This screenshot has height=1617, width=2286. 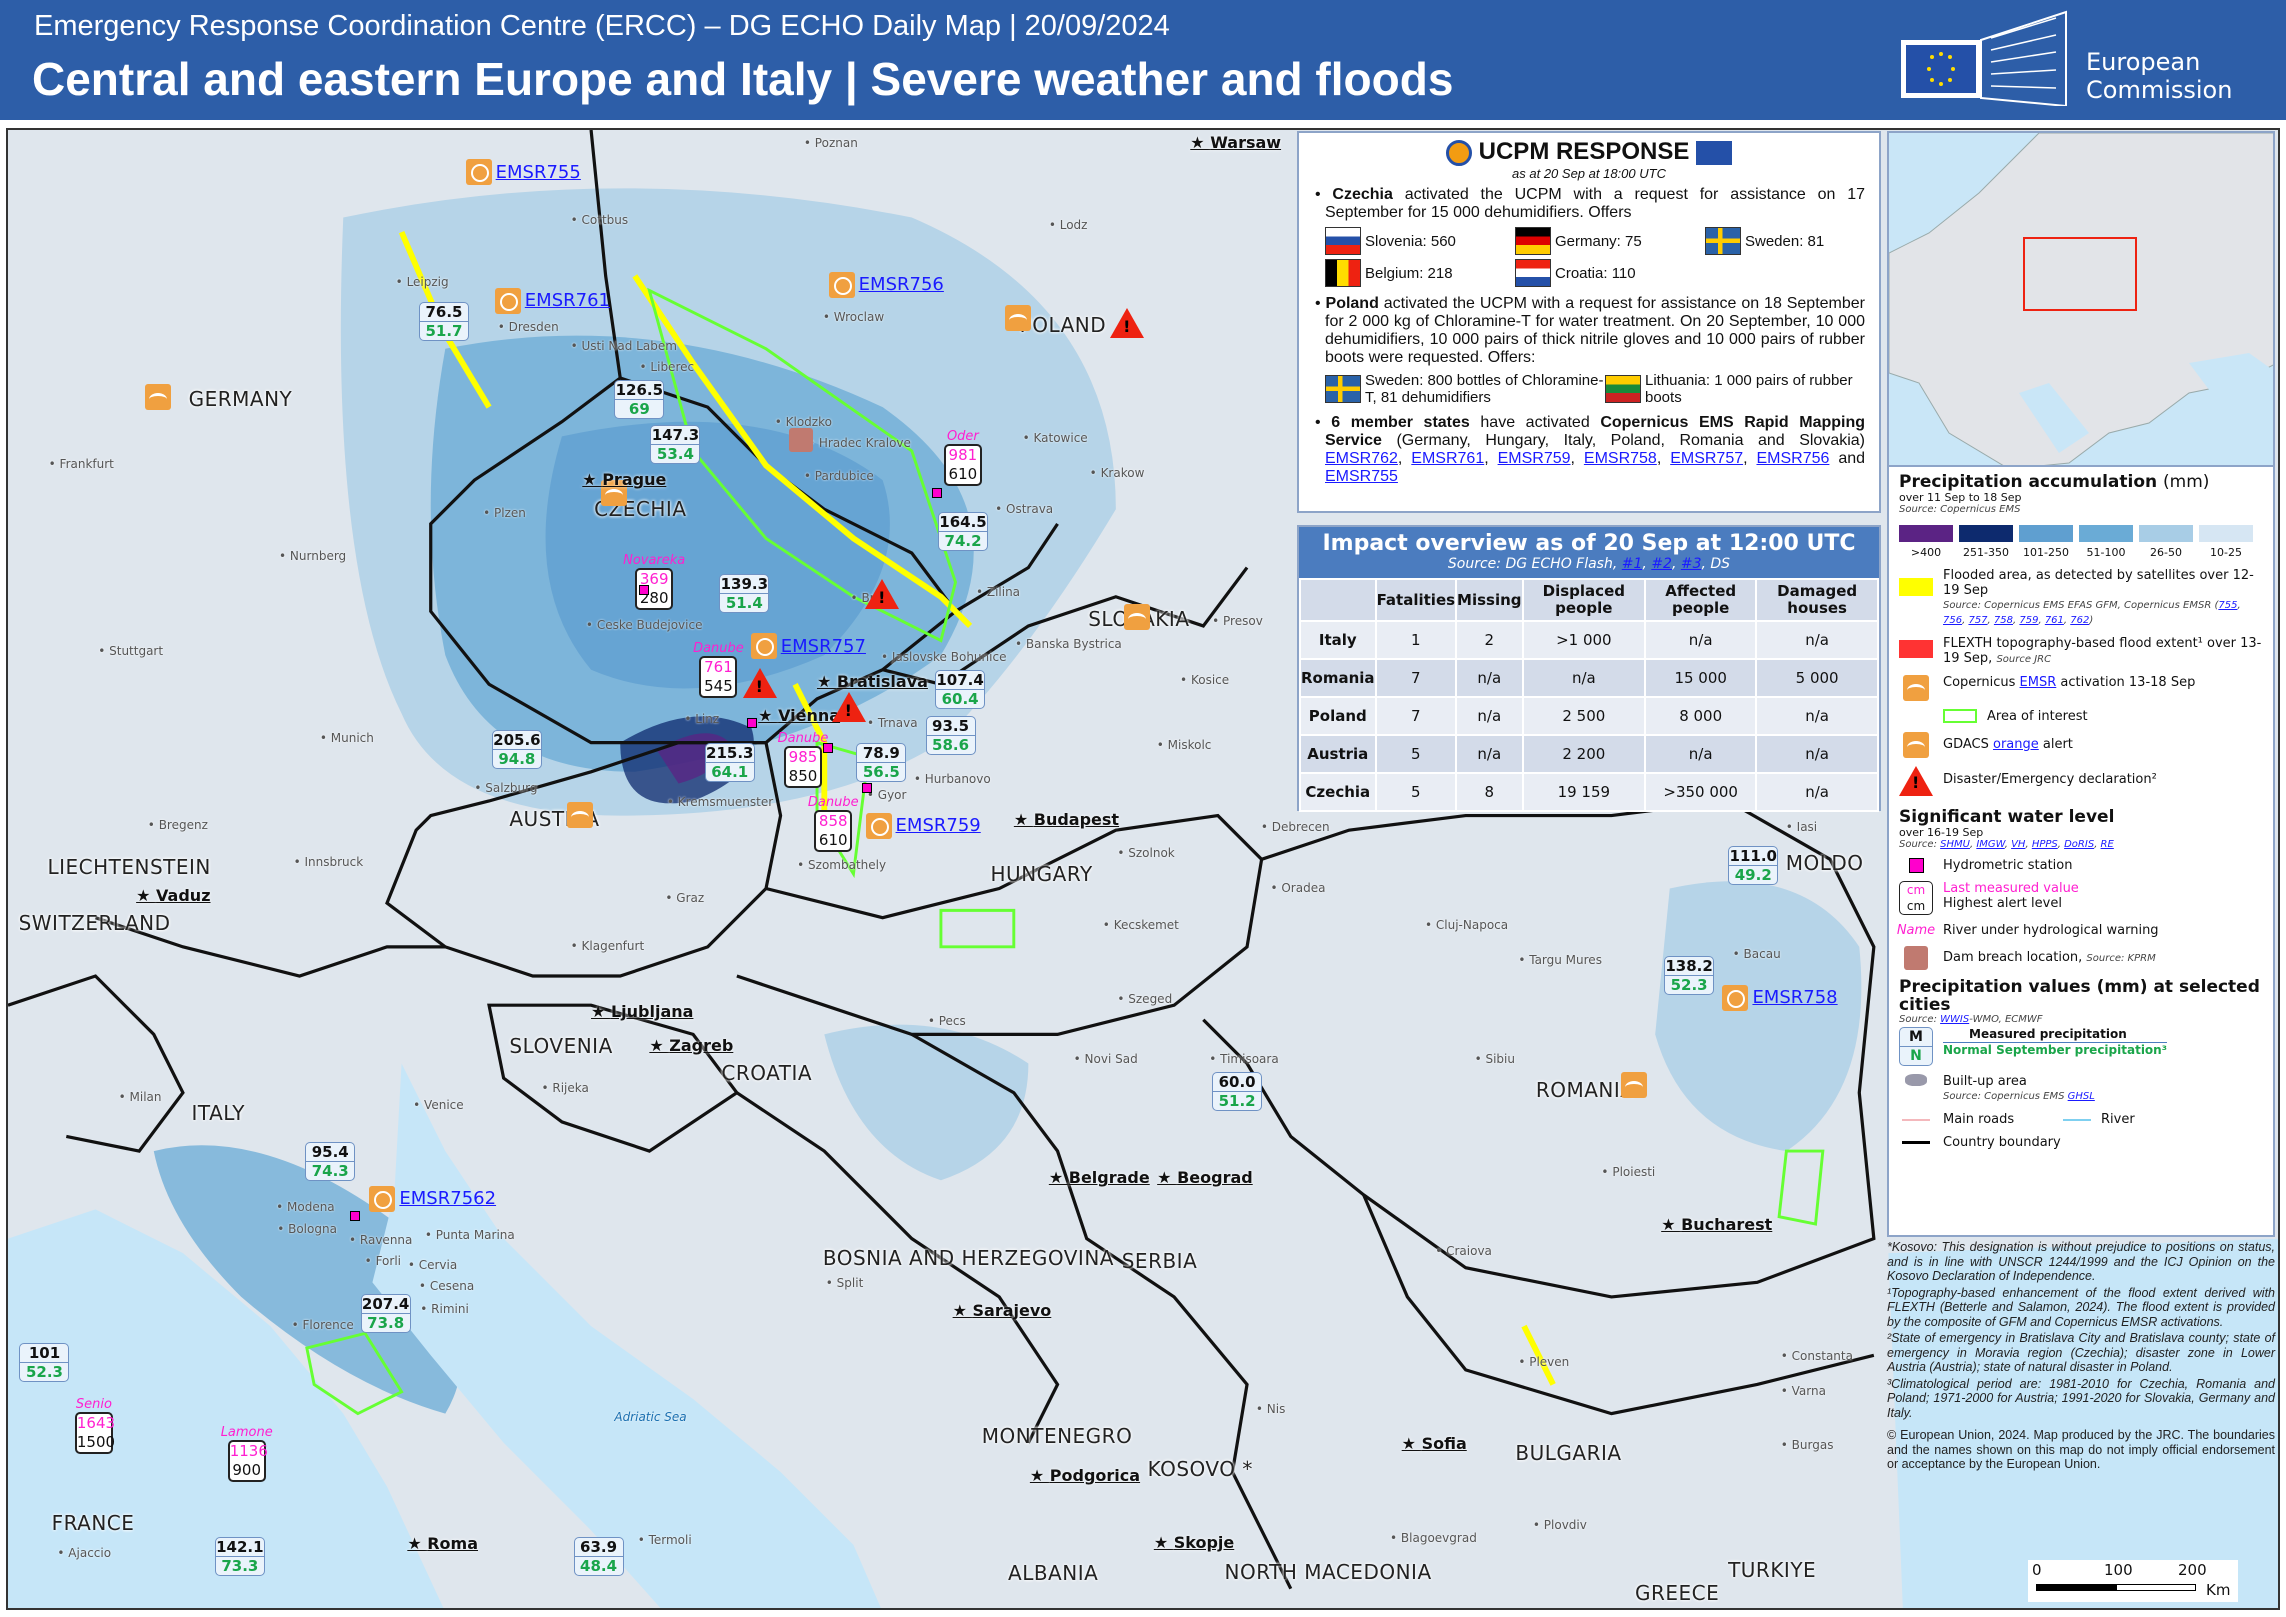 I want to click on water-level-station: Novareka 369 280, so click(x=654, y=582).